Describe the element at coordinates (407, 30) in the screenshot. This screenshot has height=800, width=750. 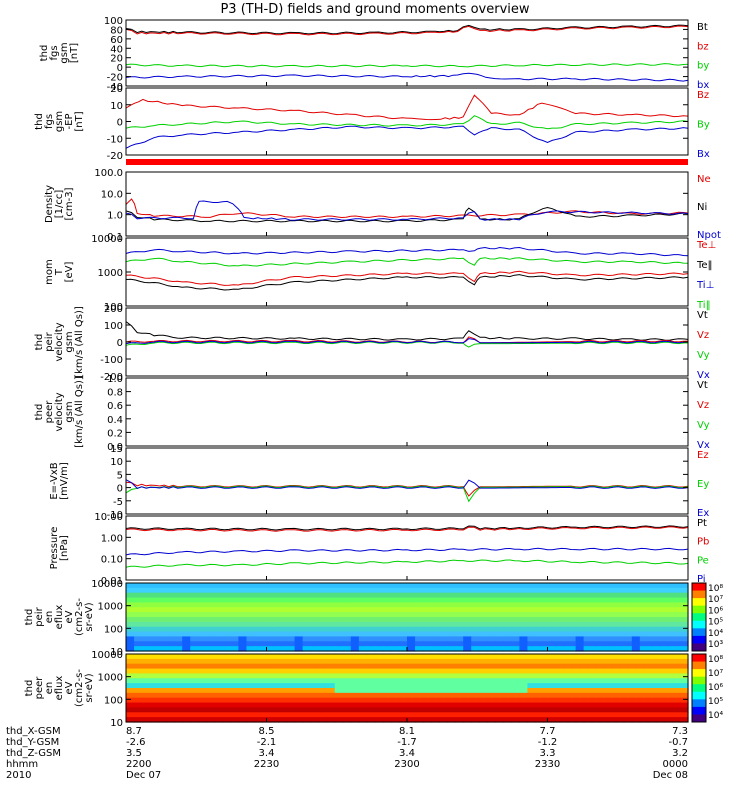
I see `series-line-bz` at that location.